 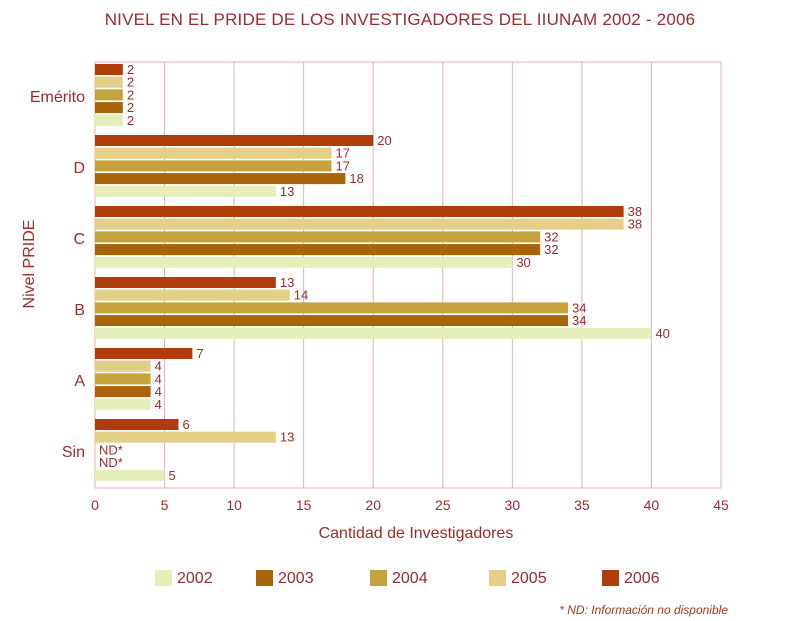 I want to click on x-tick-label: 20, so click(x=373, y=505).